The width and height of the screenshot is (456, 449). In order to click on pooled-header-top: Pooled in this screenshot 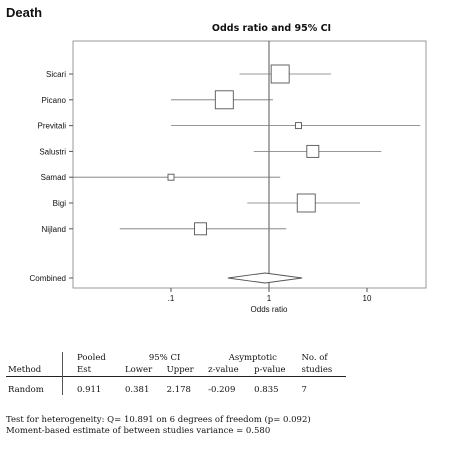, I will do `click(93, 358)`.